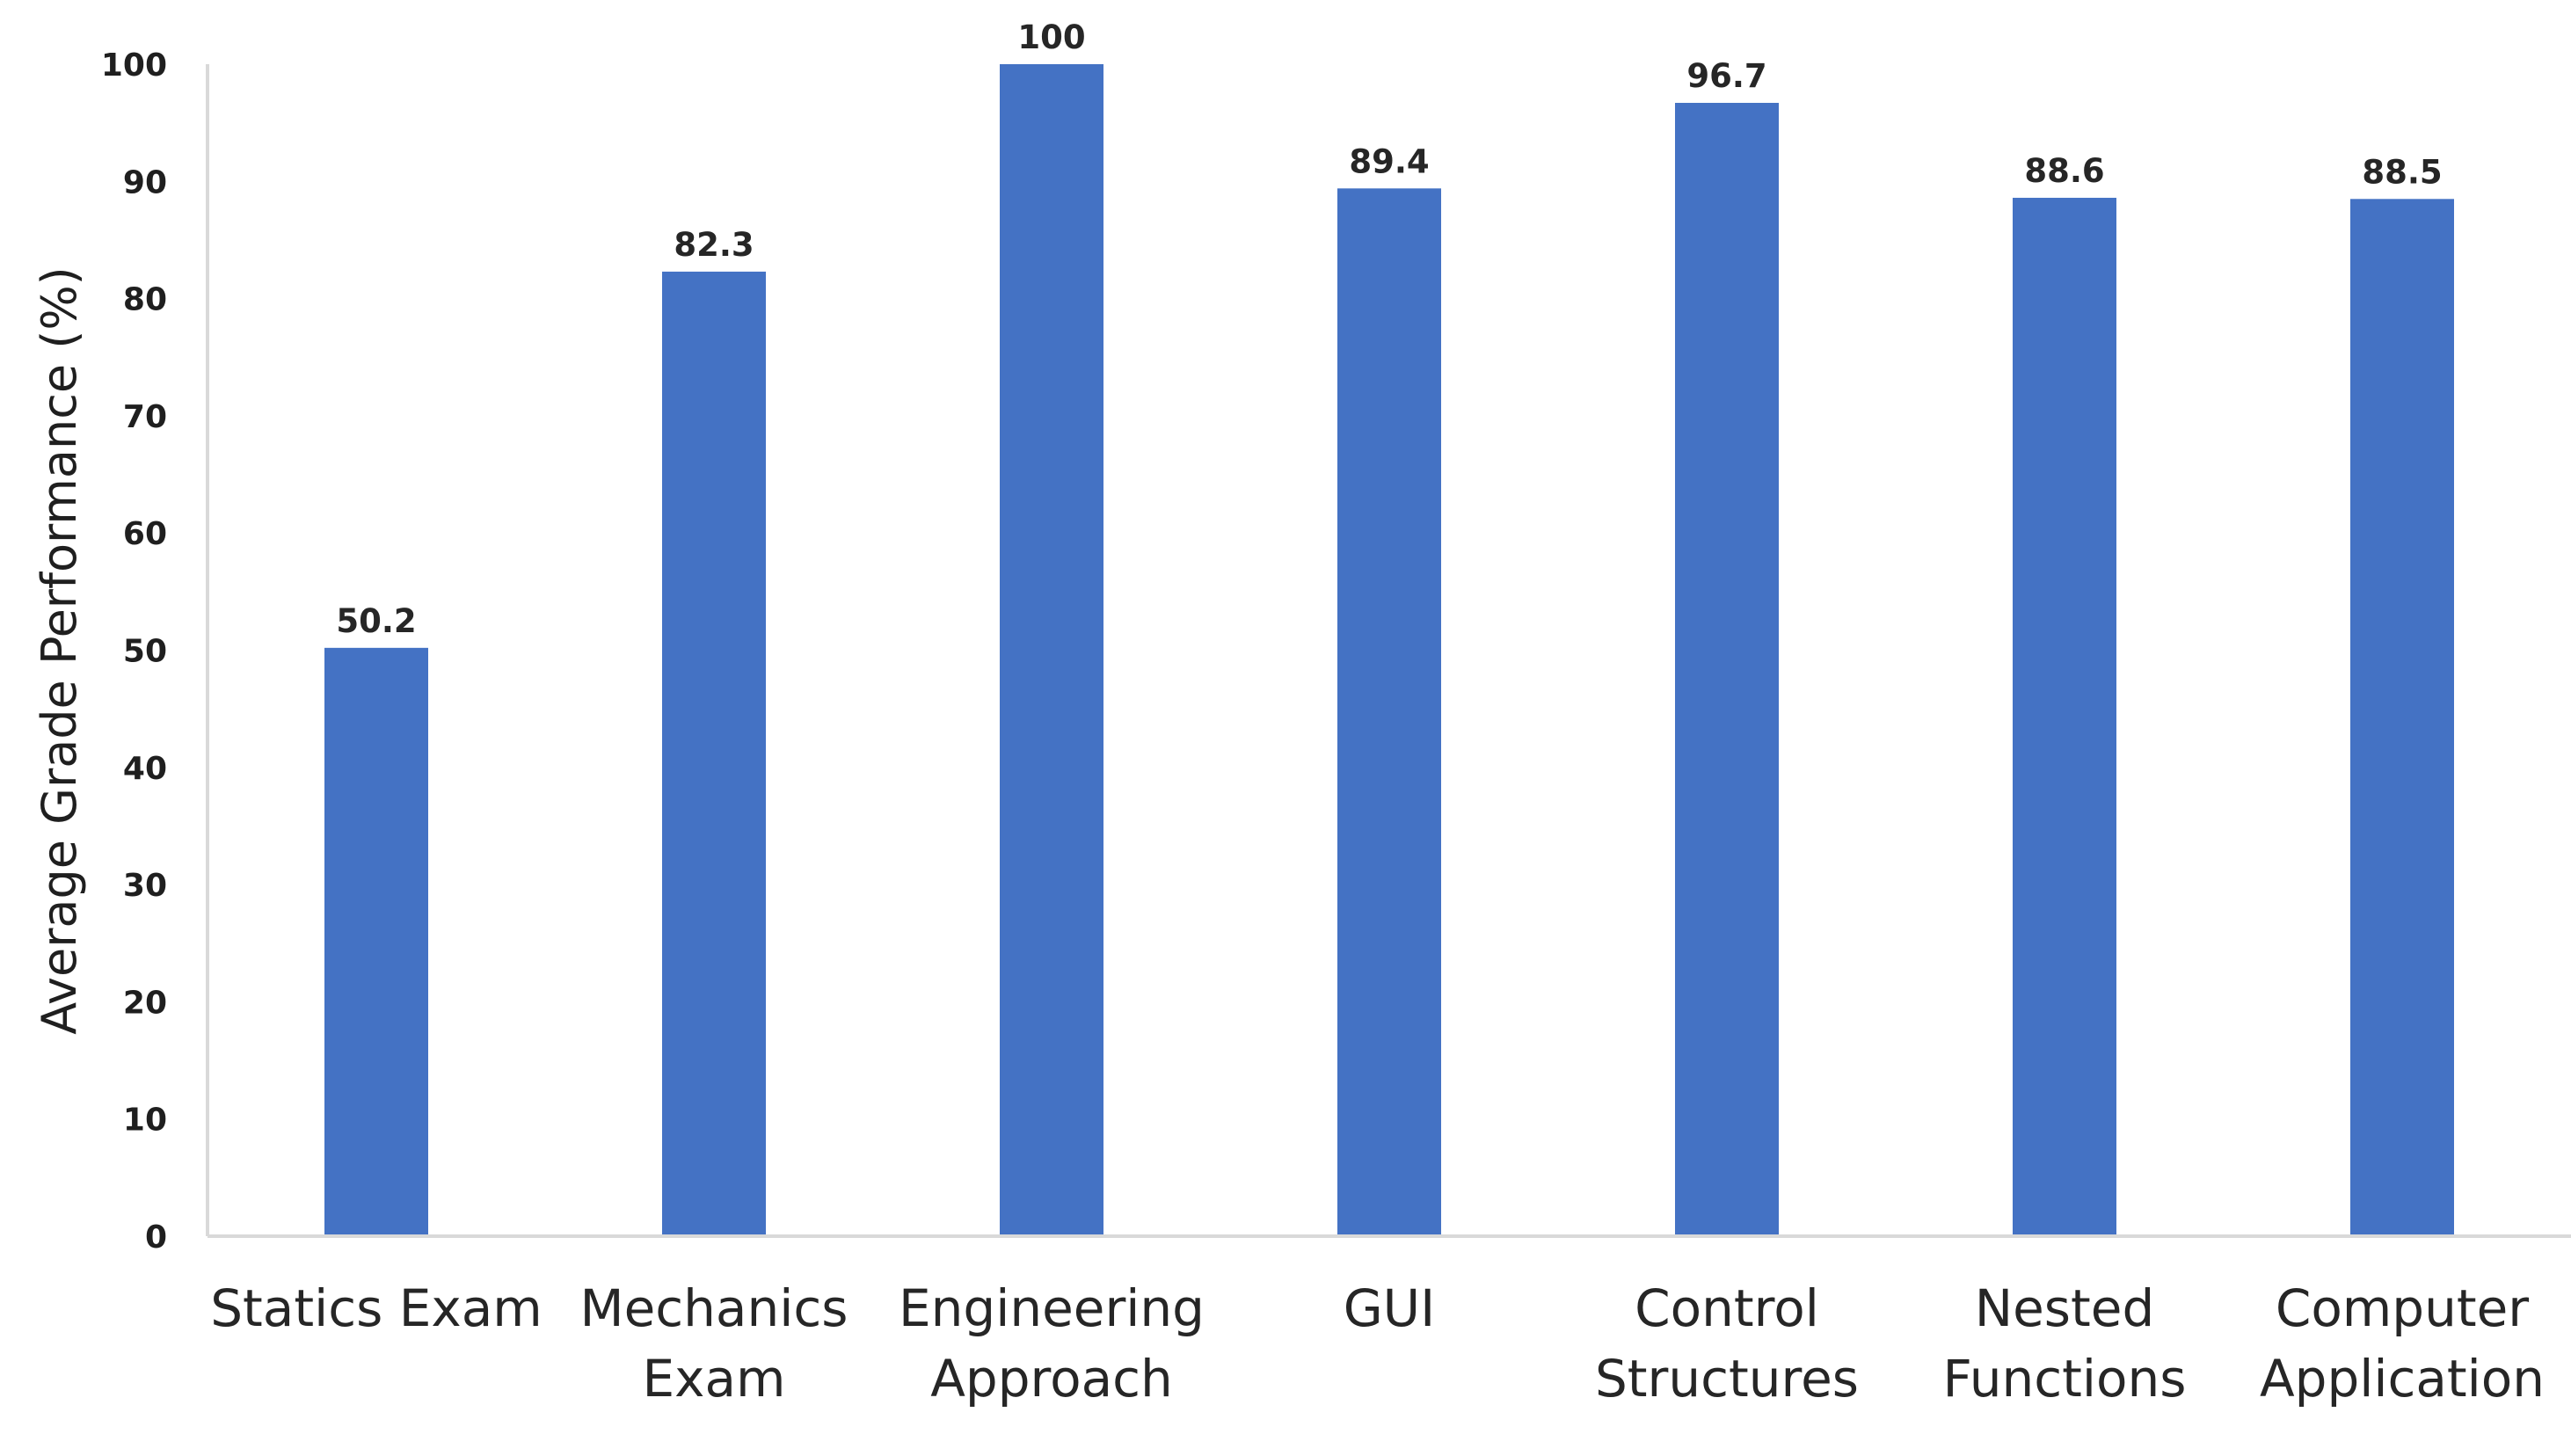 The width and height of the screenshot is (2571, 1456). Describe the element at coordinates (145, 652) in the screenshot. I see `y-tick-label: 50` at that location.